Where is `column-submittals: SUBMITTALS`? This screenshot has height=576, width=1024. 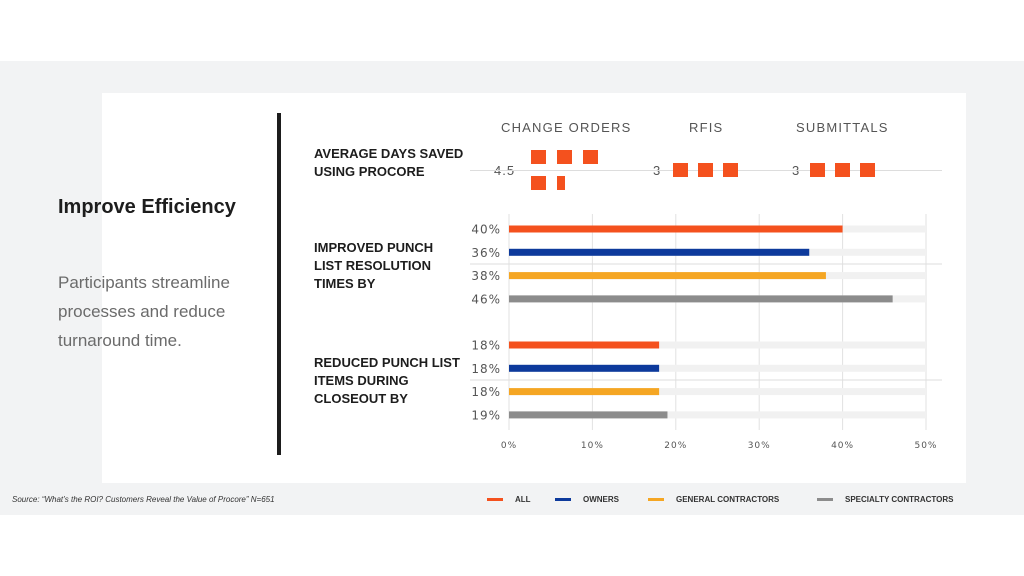
column-submittals: SUBMITTALS is located at coordinates (842, 127).